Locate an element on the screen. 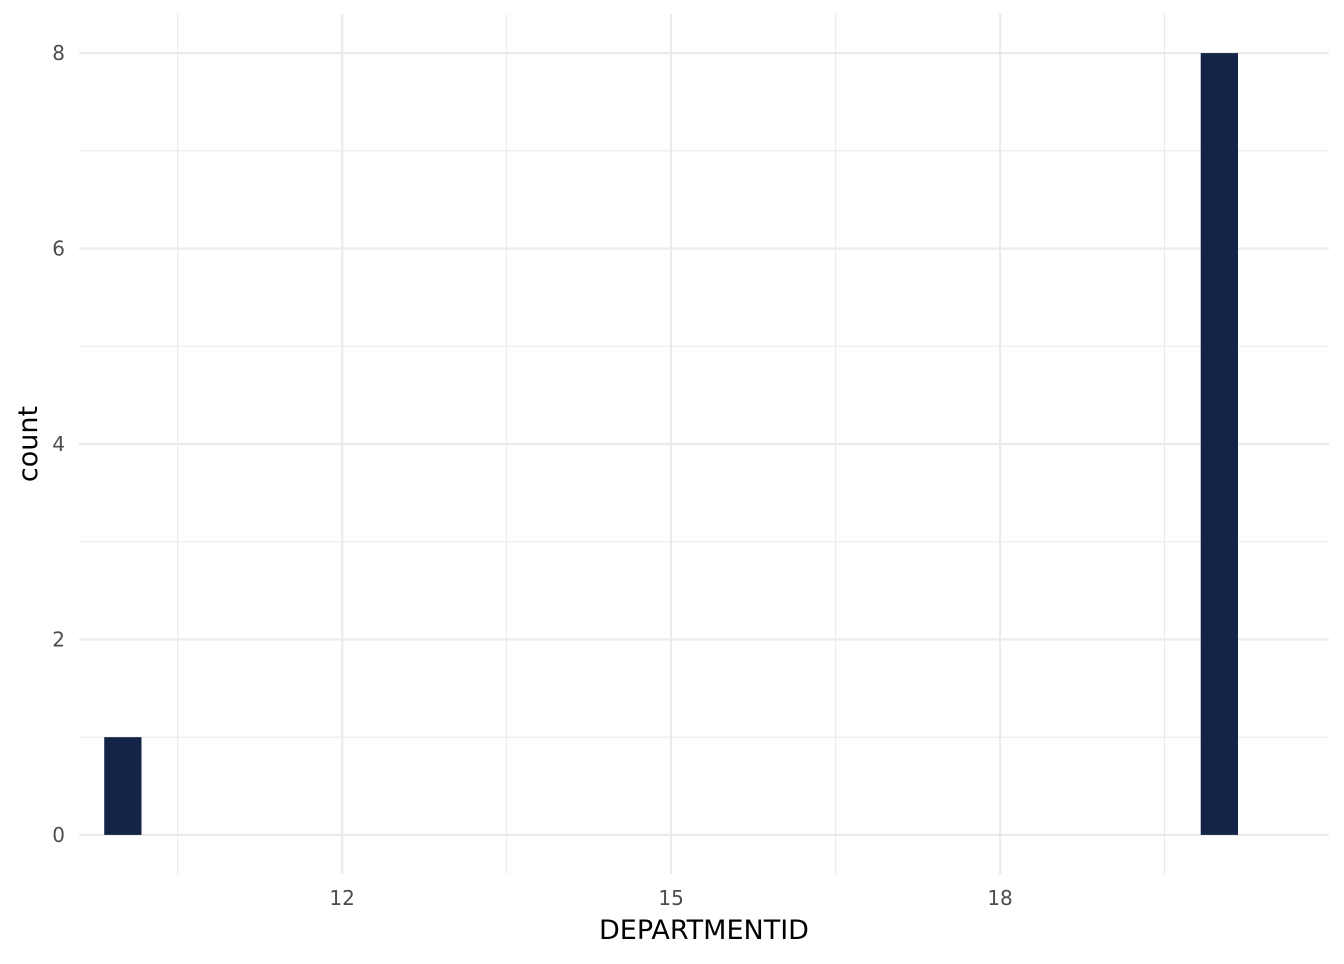 The image size is (1344, 964). y-tick-label: 0 is located at coordinates (58, 835).